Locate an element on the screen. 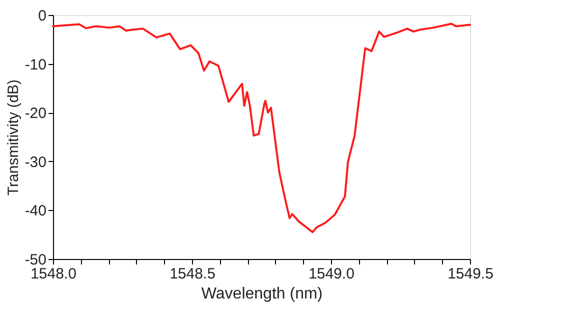 The image size is (573, 322). x-tick-label: 1548.0 is located at coordinates (53, 274).